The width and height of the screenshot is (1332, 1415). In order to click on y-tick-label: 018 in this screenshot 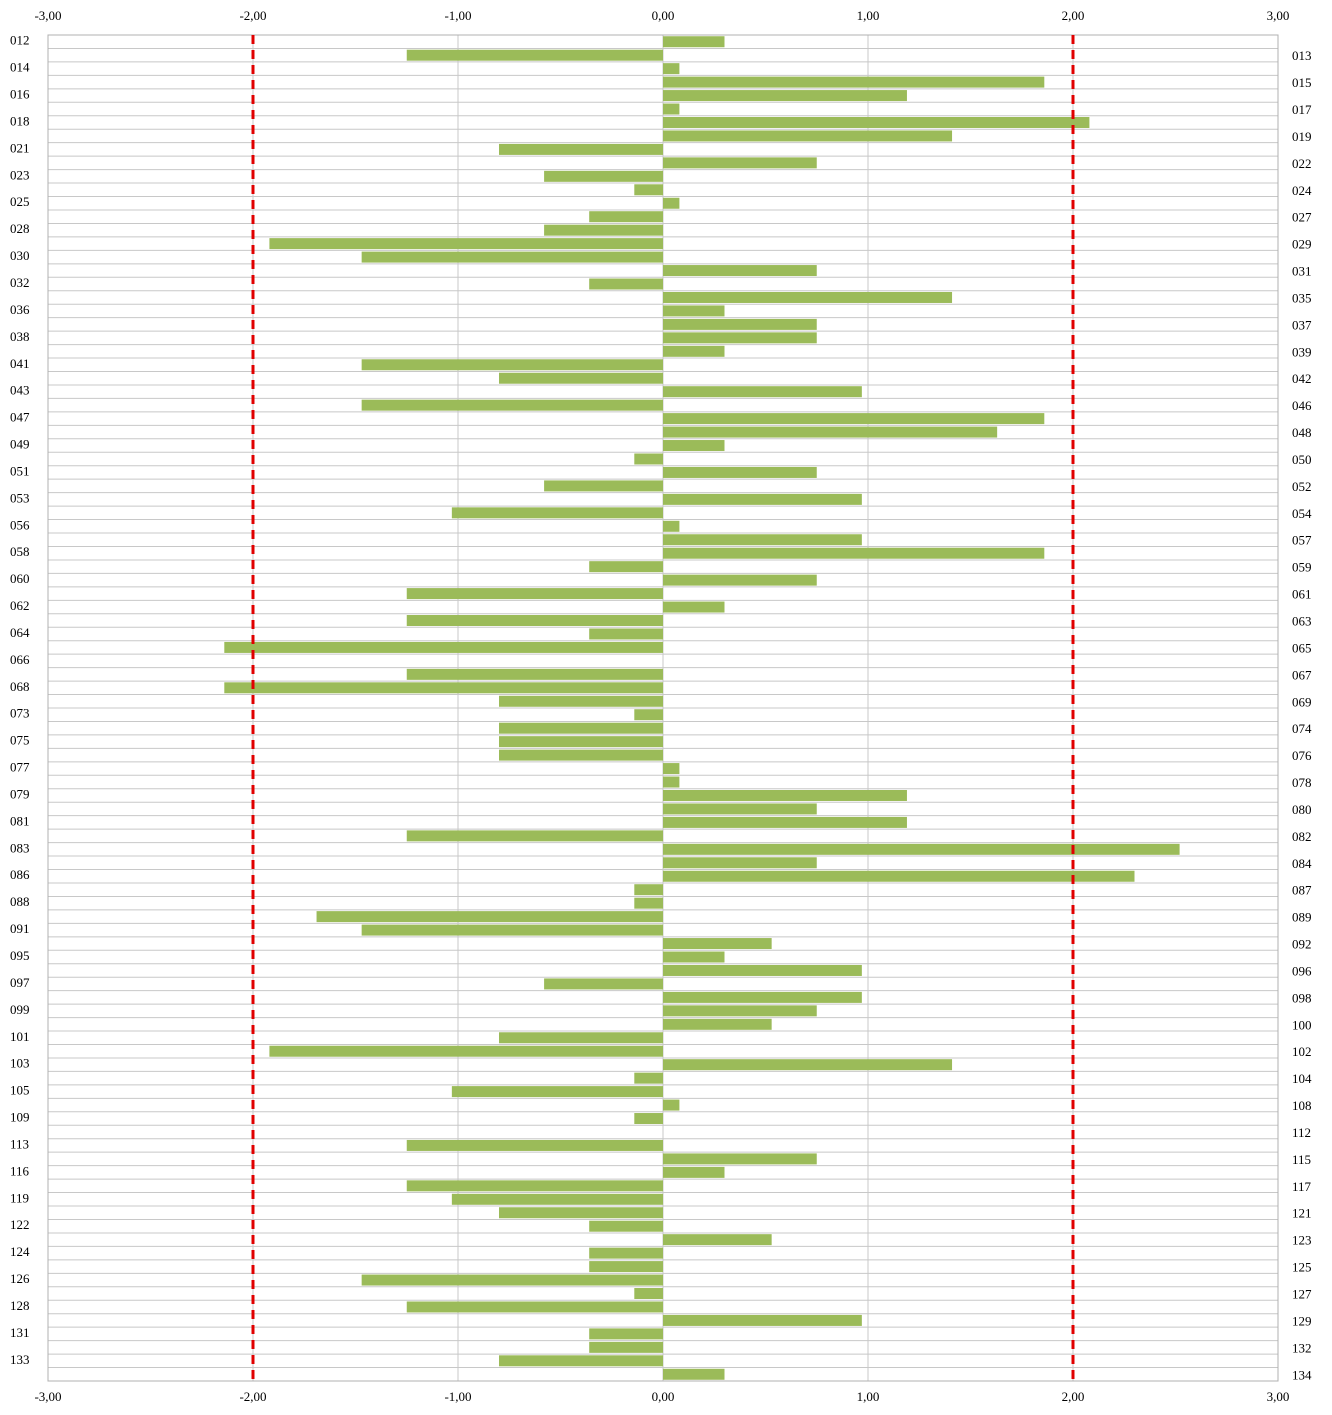, I will do `click(20, 120)`.